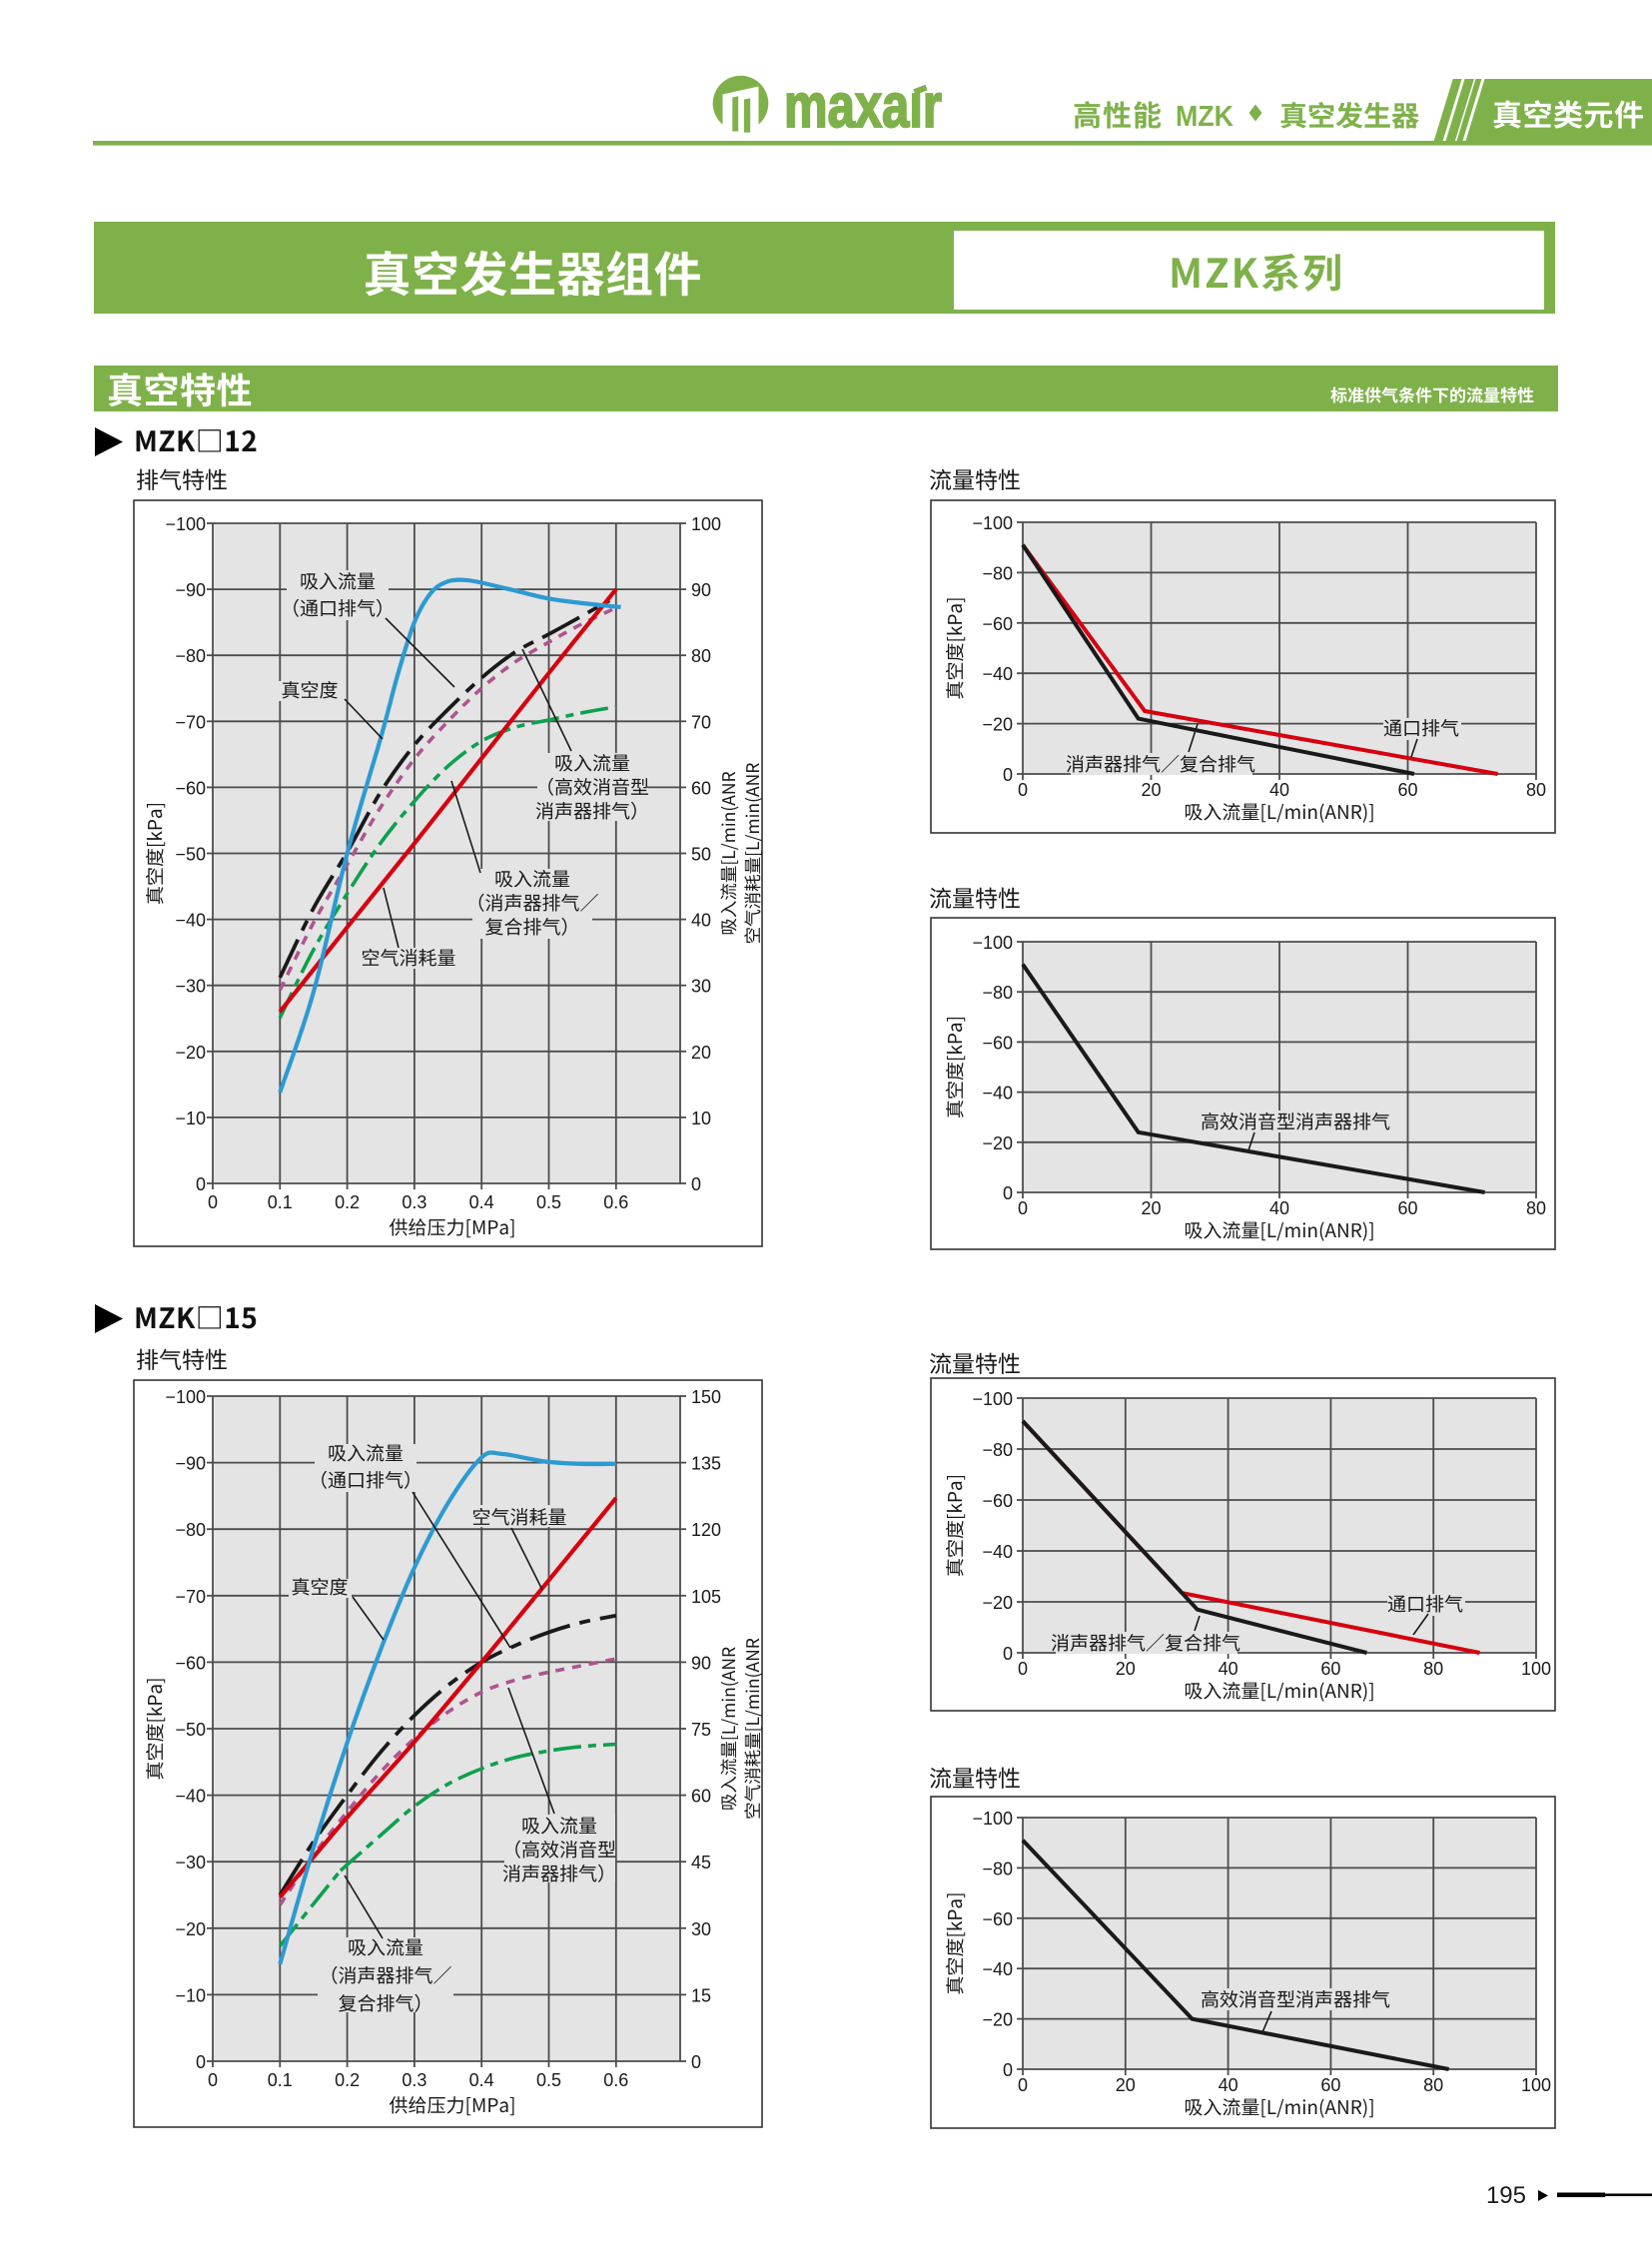 This screenshot has width=1652, height=2241. What do you see at coordinates (701, 1862) in the screenshot?
I see `svg-text: 45` at bounding box center [701, 1862].